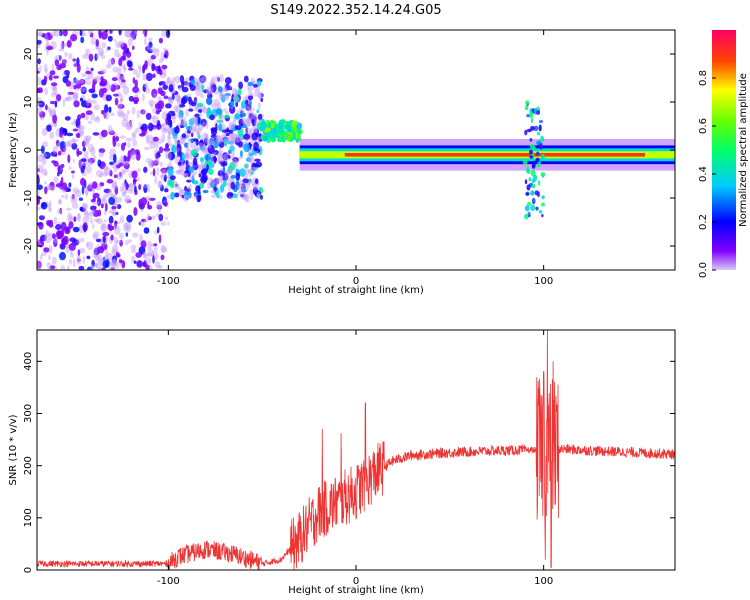 The width and height of the screenshot is (750, 600). What do you see at coordinates (543, 281) in the screenshot?
I see `spectrogram-xtick-label: 100` at bounding box center [543, 281].